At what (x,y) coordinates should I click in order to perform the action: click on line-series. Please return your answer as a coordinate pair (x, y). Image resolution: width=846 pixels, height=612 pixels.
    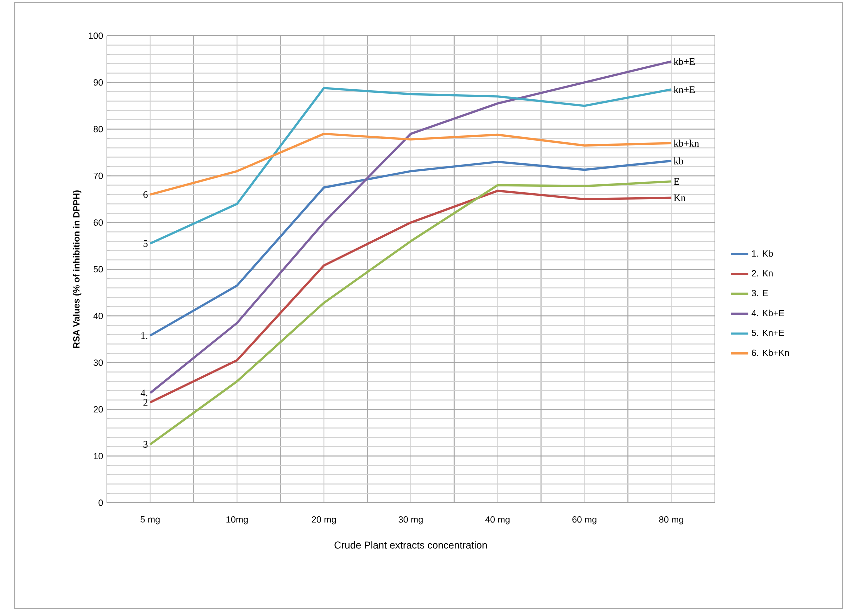
    Looking at the image, I should click on (411, 164).